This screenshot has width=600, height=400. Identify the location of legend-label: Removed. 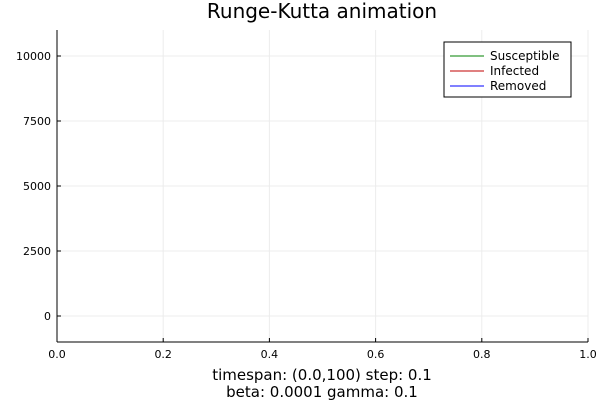
(518, 86).